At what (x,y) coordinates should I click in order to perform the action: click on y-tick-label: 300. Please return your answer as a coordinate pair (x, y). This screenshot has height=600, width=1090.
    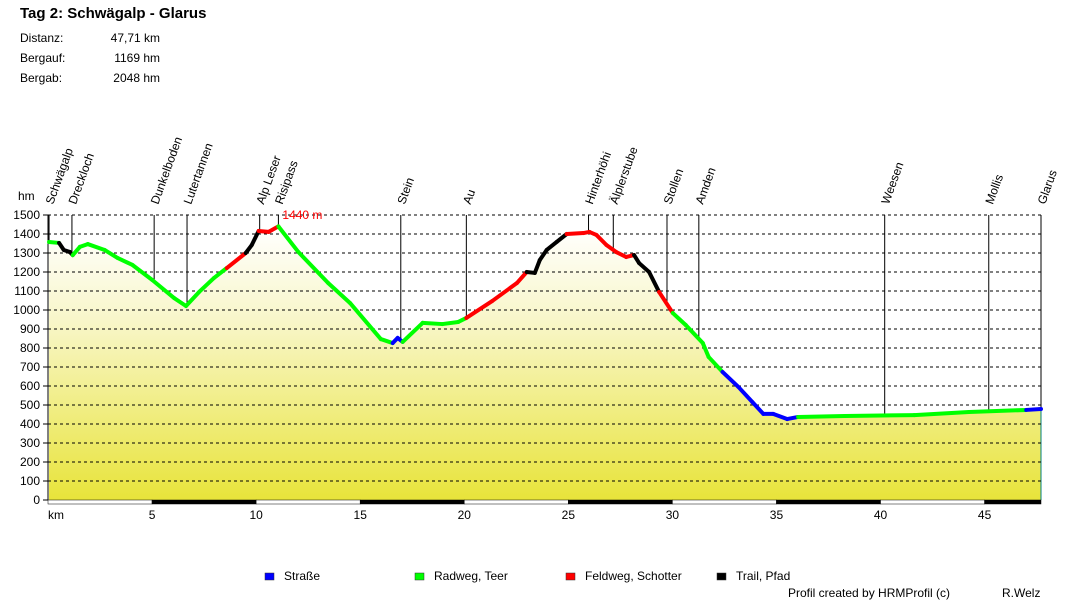
    Looking at the image, I should click on (30, 443).